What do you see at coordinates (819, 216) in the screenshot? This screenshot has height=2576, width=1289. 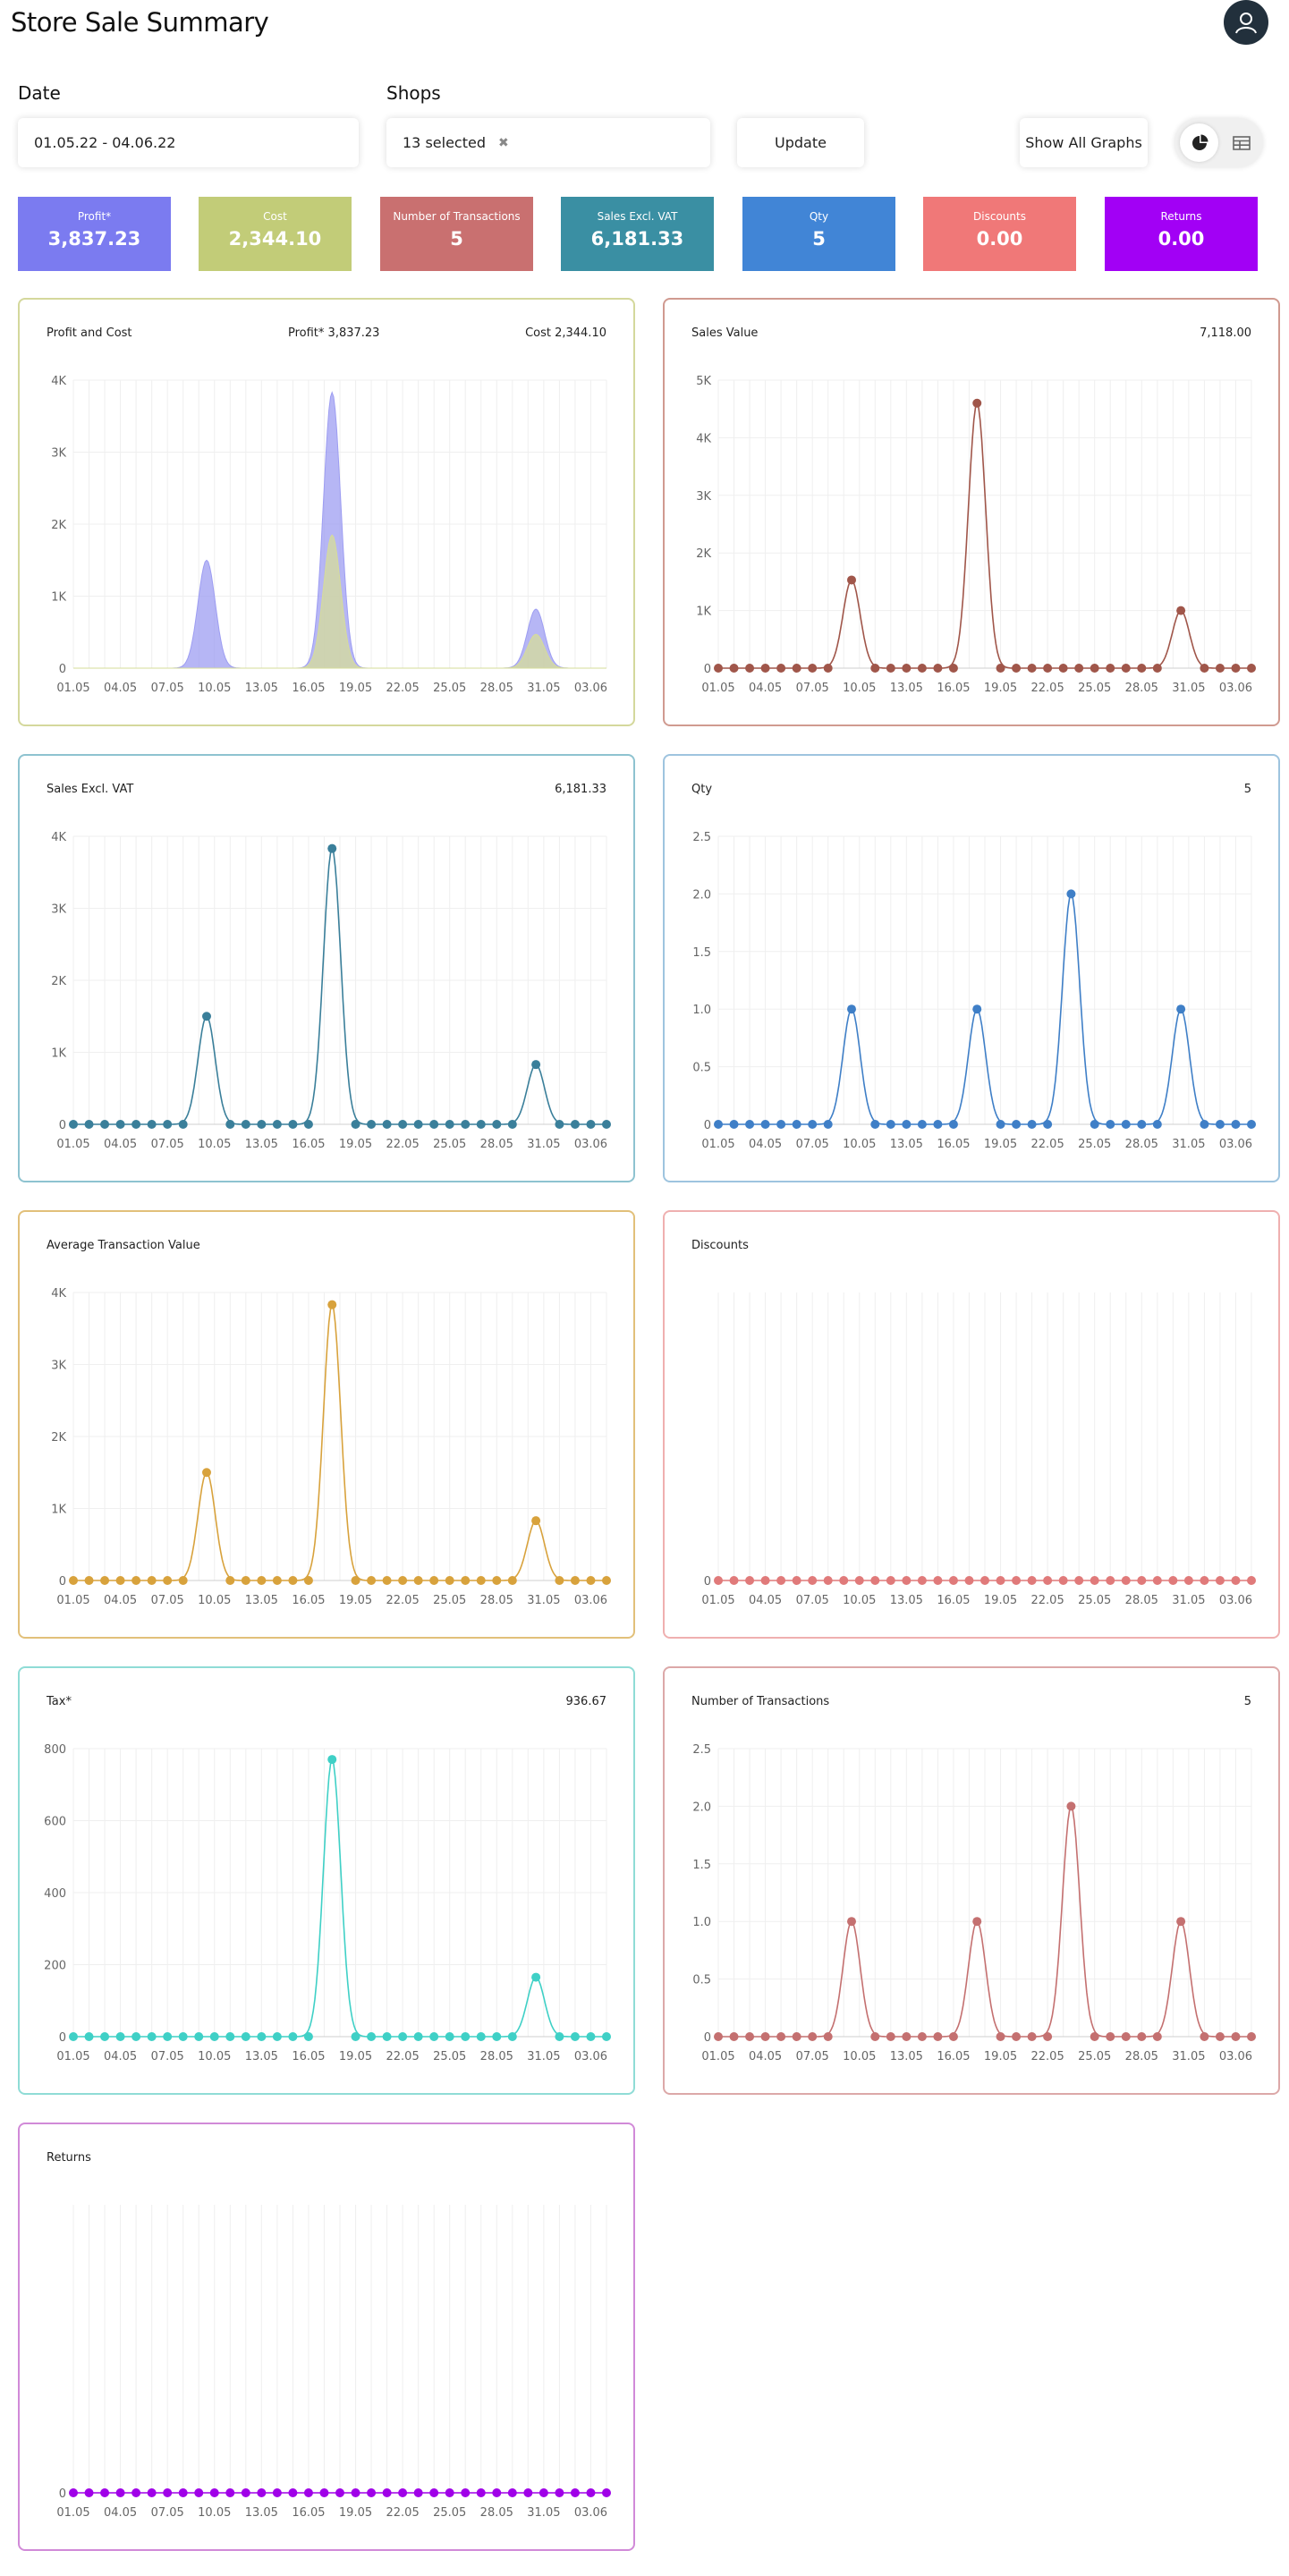 I see `kpi-label: Qty` at bounding box center [819, 216].